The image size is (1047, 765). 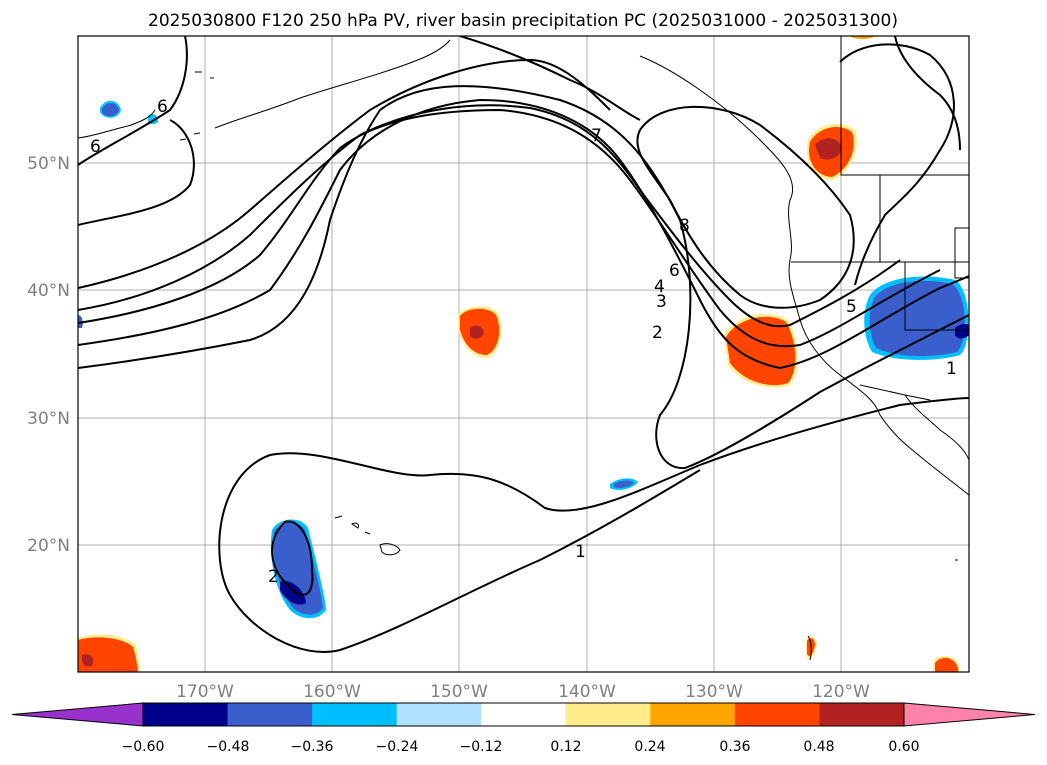 What do you see at coordinates (714, 692) in the screenshot?
I see `lon-label: 130°W` at bounding box center [714, 692].